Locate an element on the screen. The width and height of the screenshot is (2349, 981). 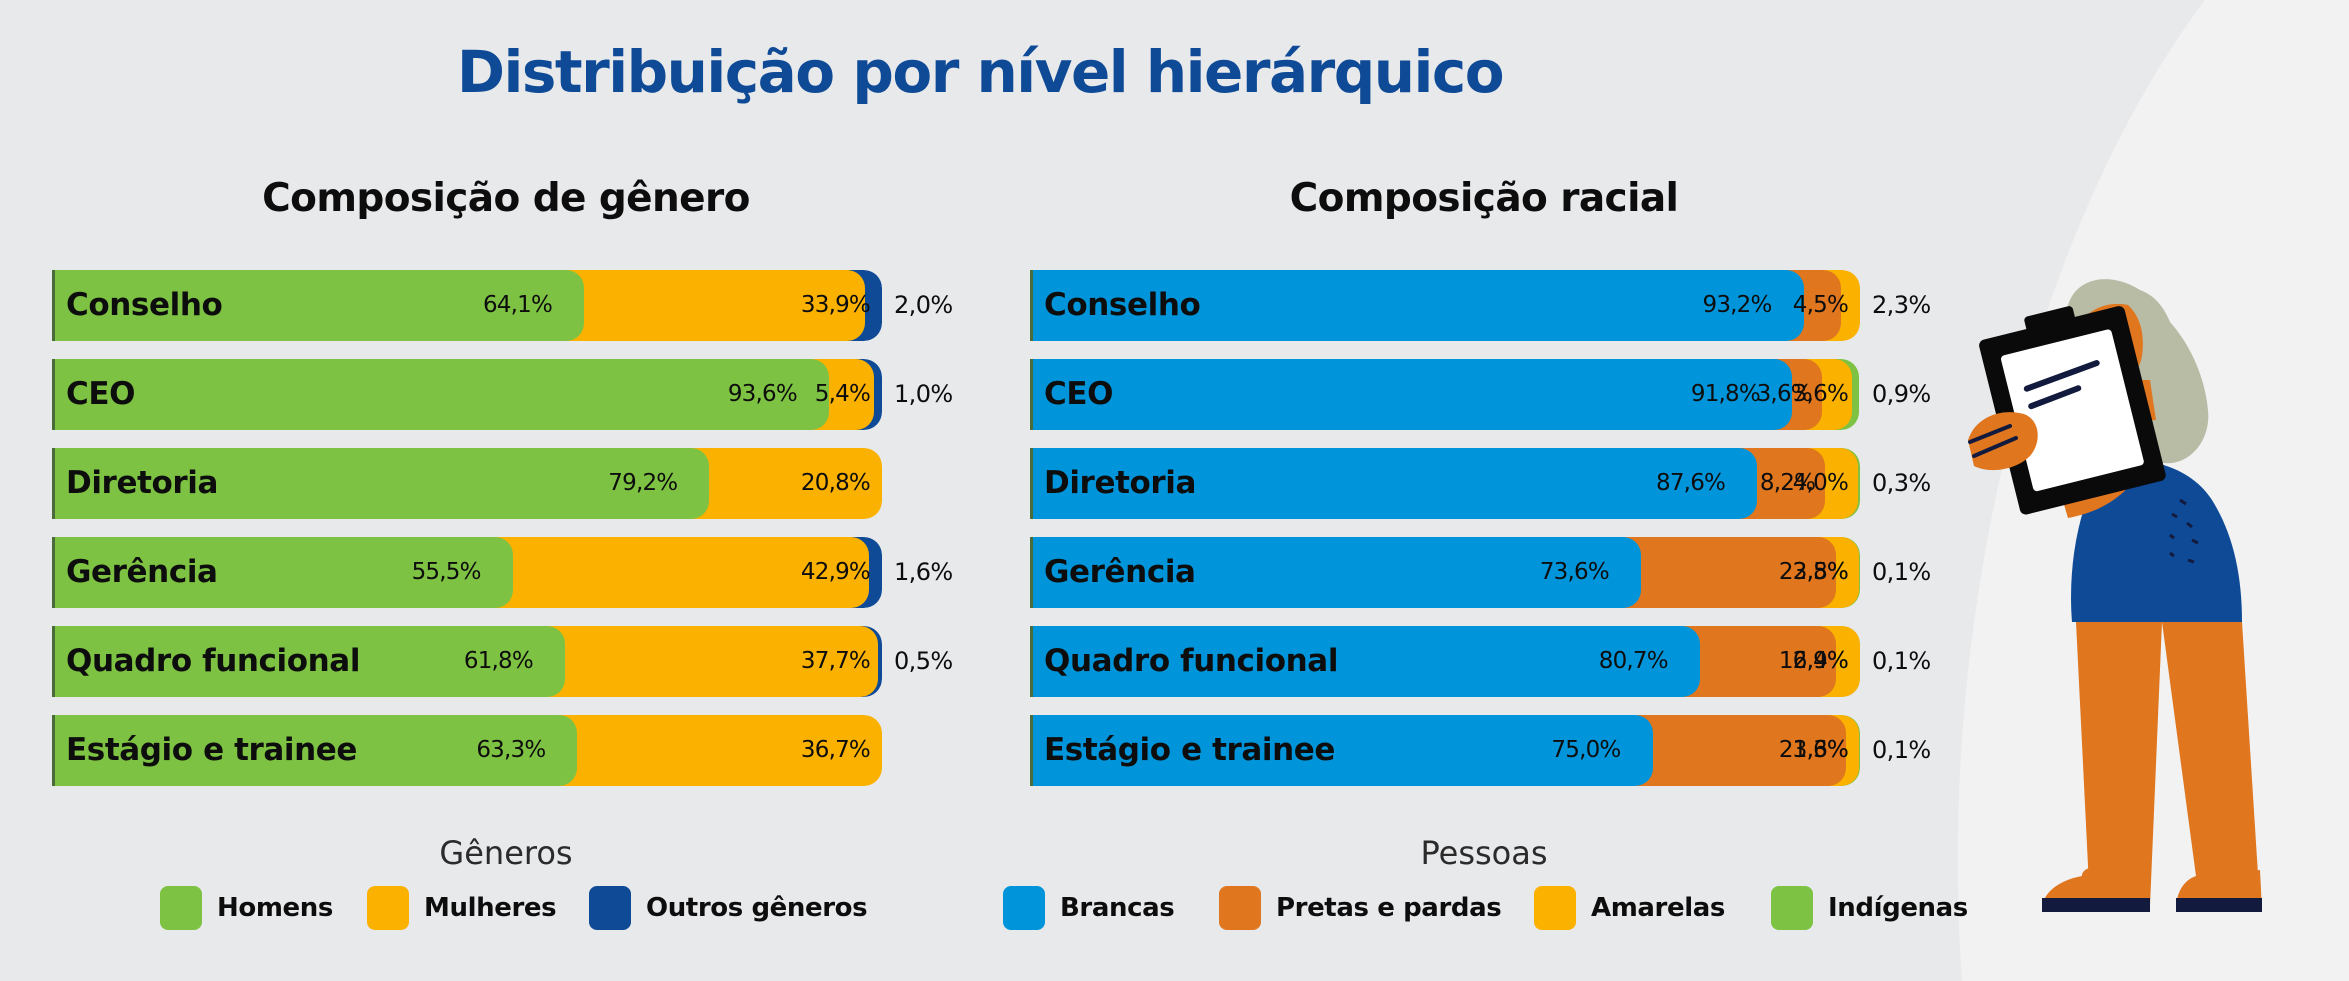
value-label-pretas-e-pardas: 16,4% is located at coordinates (1813, 661).